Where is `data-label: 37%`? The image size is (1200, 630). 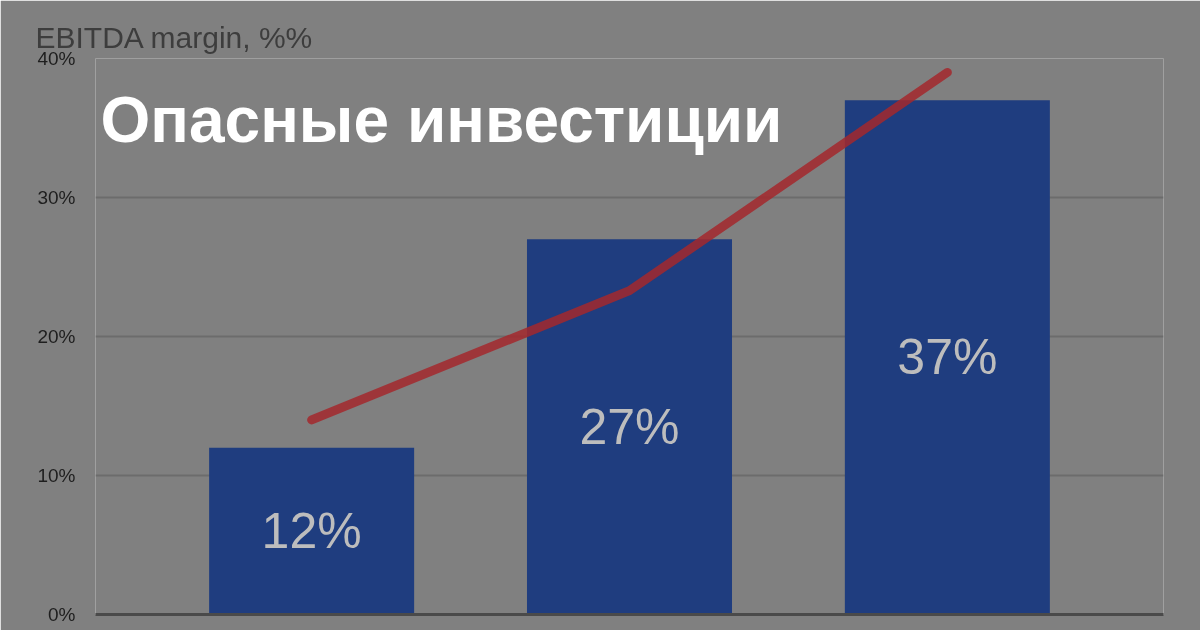 data-label: 37% is located at coordinates (947, 357).